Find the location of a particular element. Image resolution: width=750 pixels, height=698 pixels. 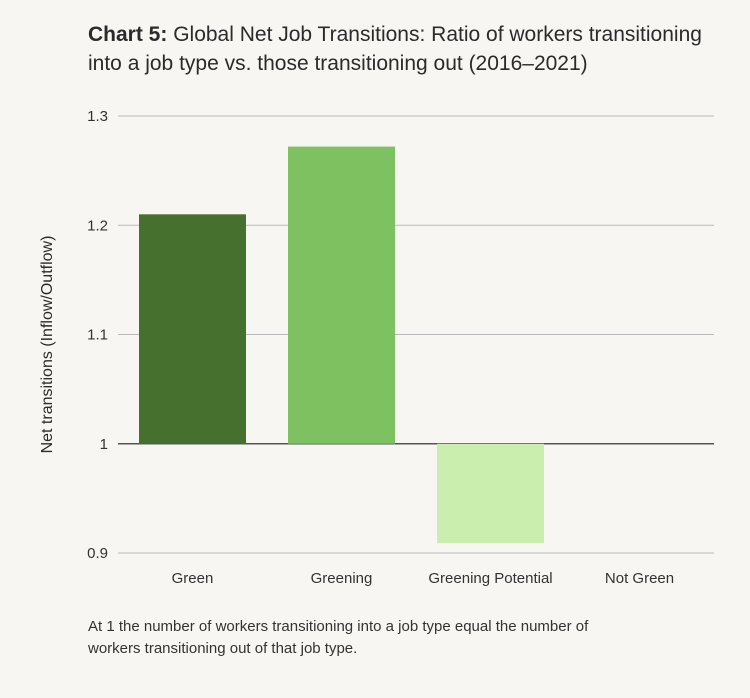

chart-title-lead: Chart 5: is located at coordinates (128, 34).